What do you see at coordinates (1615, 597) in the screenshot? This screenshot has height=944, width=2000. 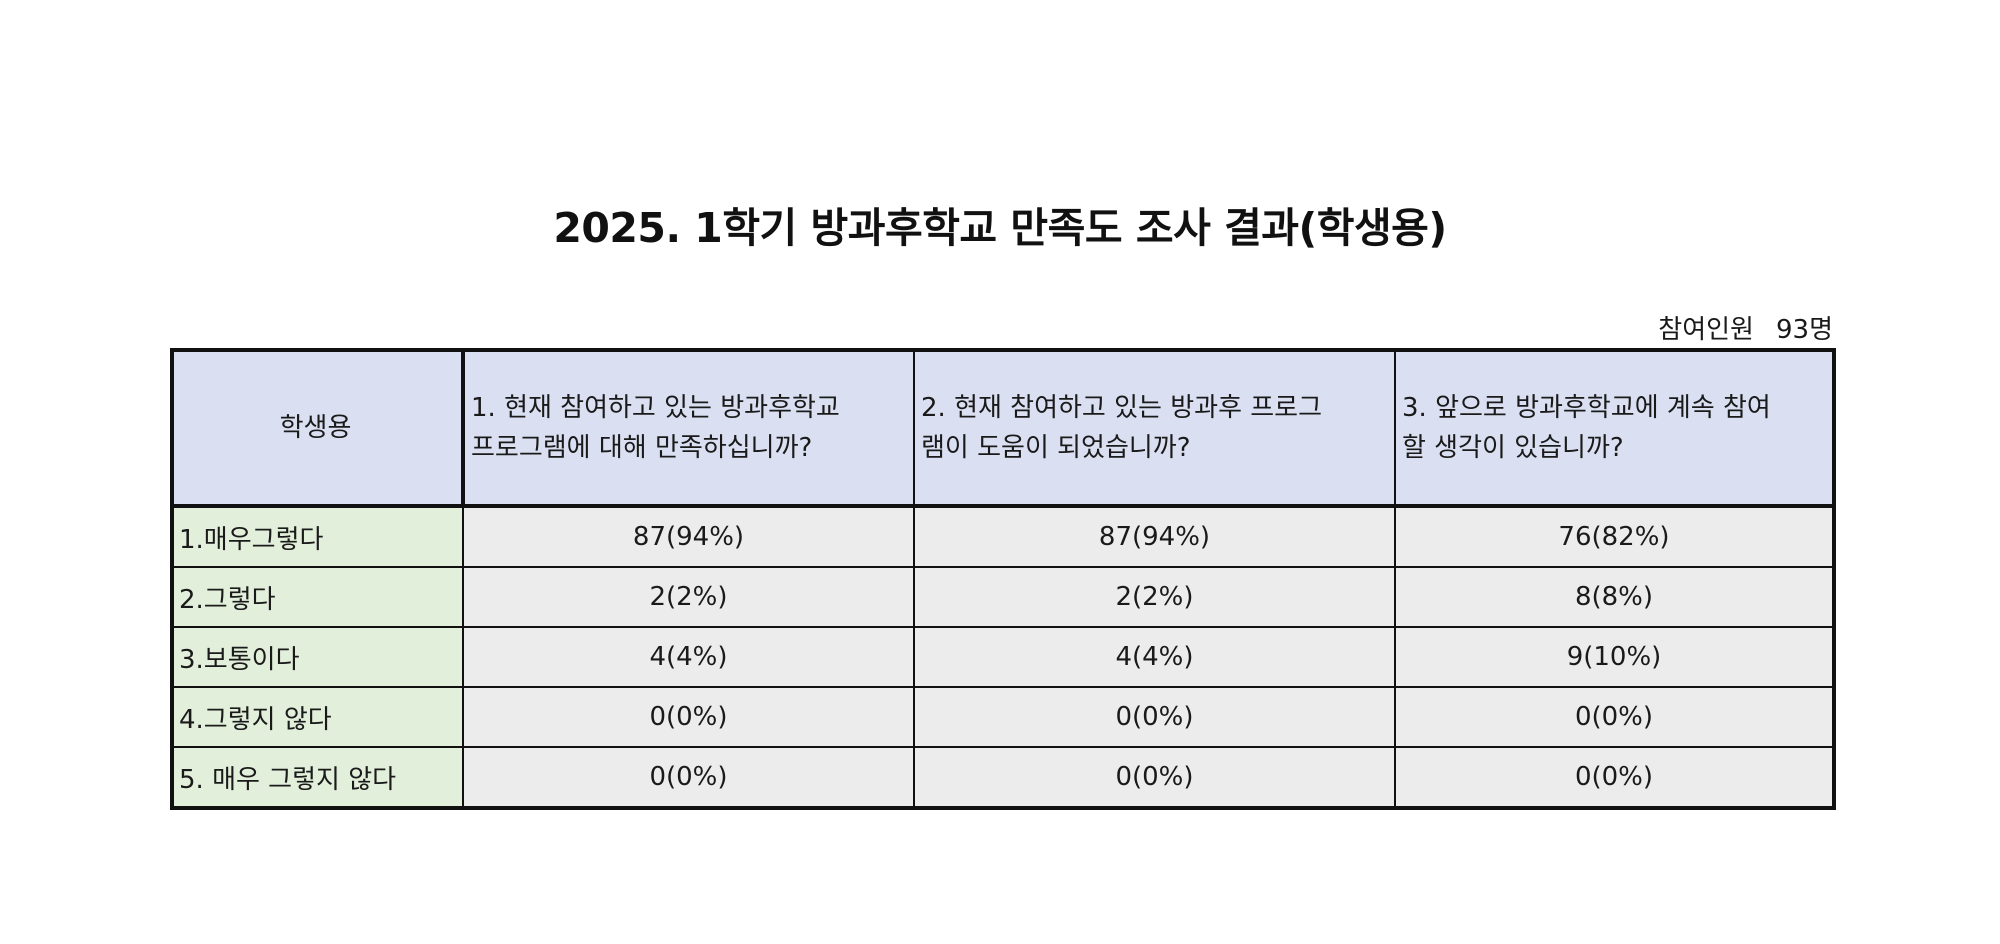 I see `table-cell: 8(8%)` at bounding box center [1615, 597].